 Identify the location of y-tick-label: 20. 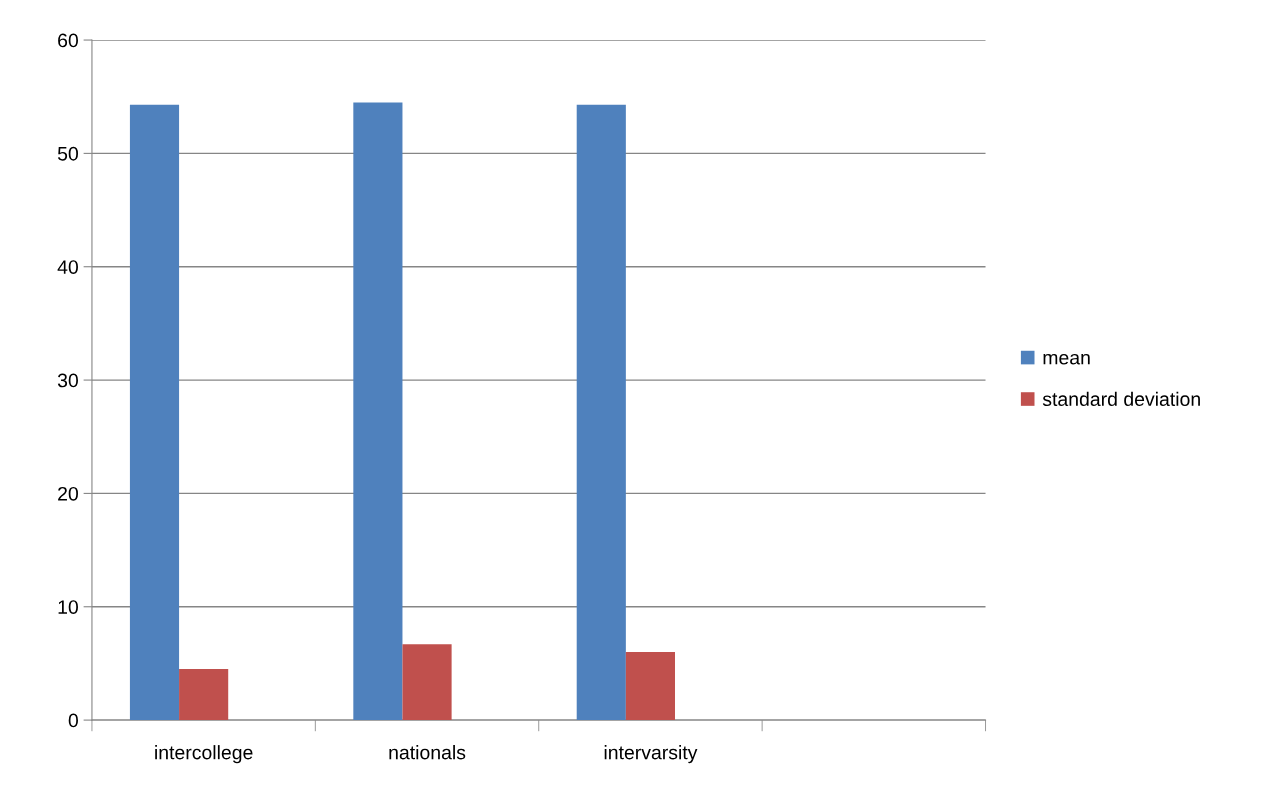
(68, 493).